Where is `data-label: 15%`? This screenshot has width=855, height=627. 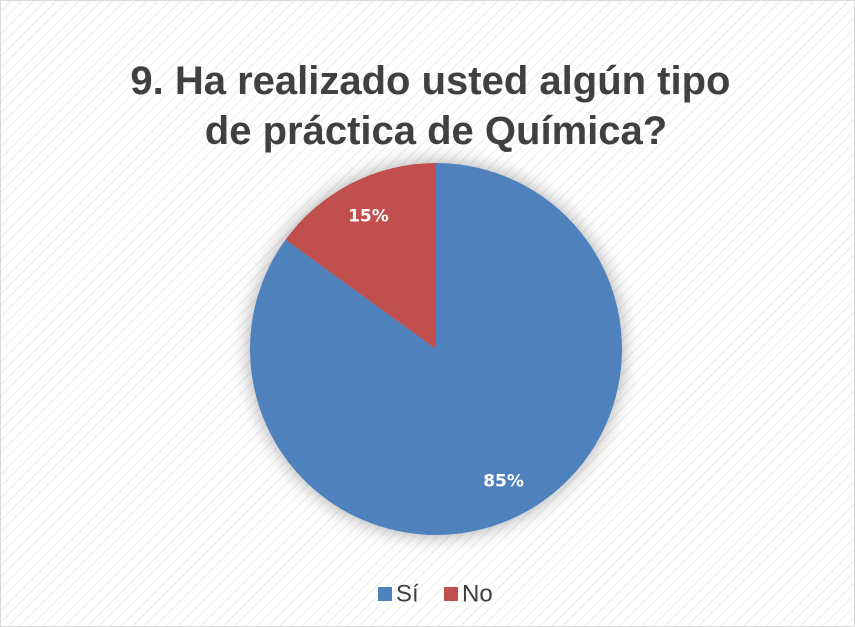
data-label: 15% is located at coordinates (368, 216).